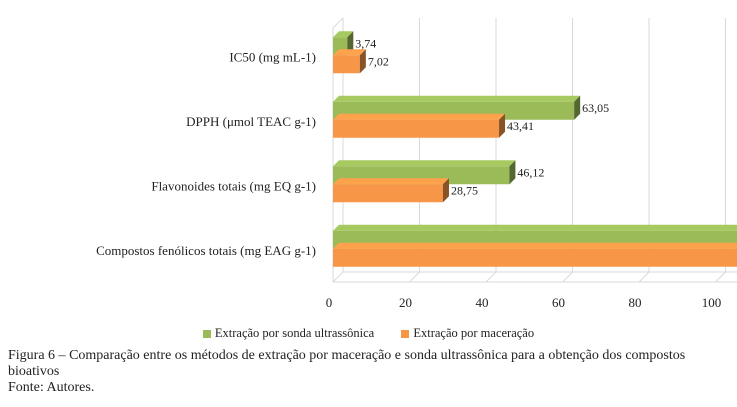 The image size is (737, 407). What do you see at coordinates (233, 185) in the screenshot?
I see `category-label: Flavonoides totais (mg EQ g-1)` at bounding box center [233, 185].